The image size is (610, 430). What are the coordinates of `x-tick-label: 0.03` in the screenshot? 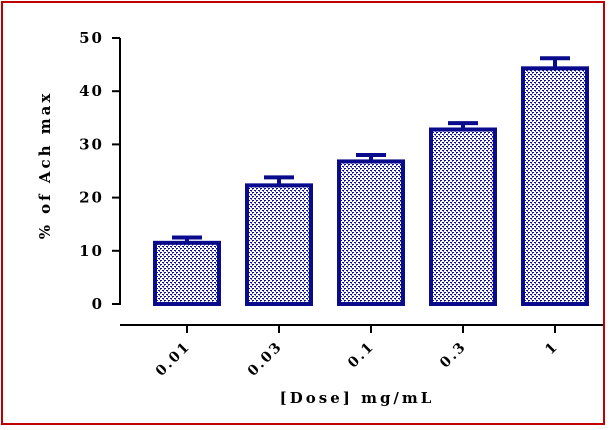 It's located at (265, 359).